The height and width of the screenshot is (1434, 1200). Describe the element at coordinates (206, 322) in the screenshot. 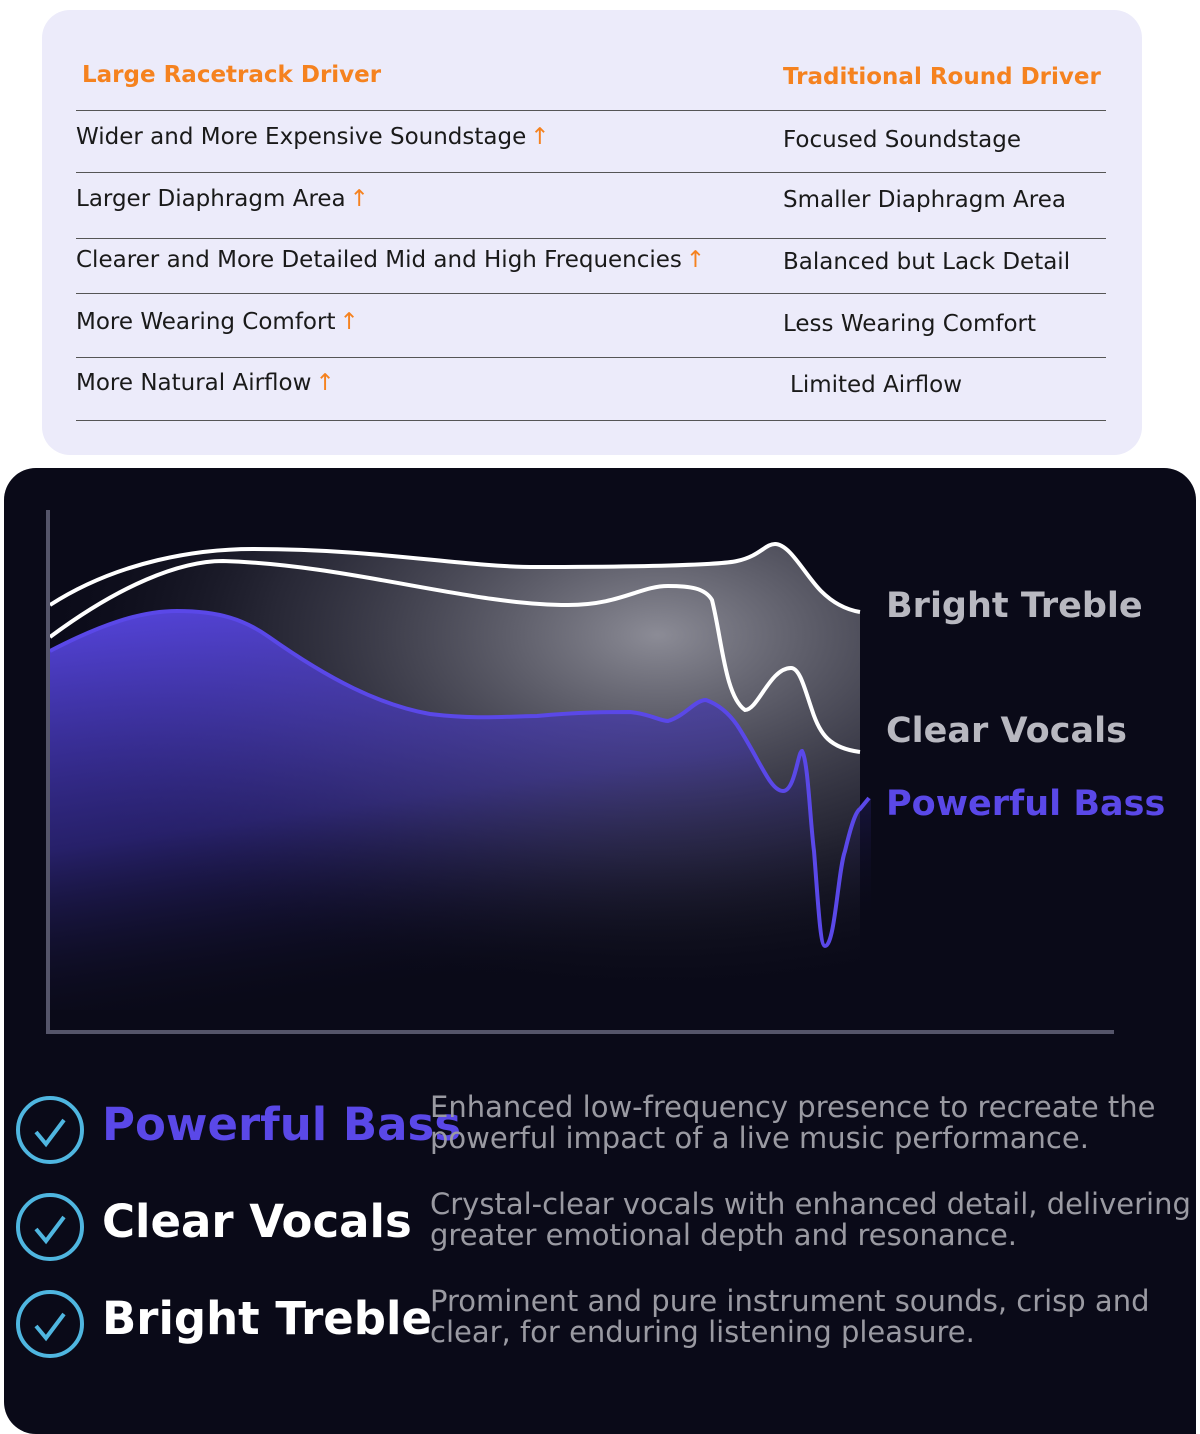

I see `cell-left: More Wearing Comfort` at that location.